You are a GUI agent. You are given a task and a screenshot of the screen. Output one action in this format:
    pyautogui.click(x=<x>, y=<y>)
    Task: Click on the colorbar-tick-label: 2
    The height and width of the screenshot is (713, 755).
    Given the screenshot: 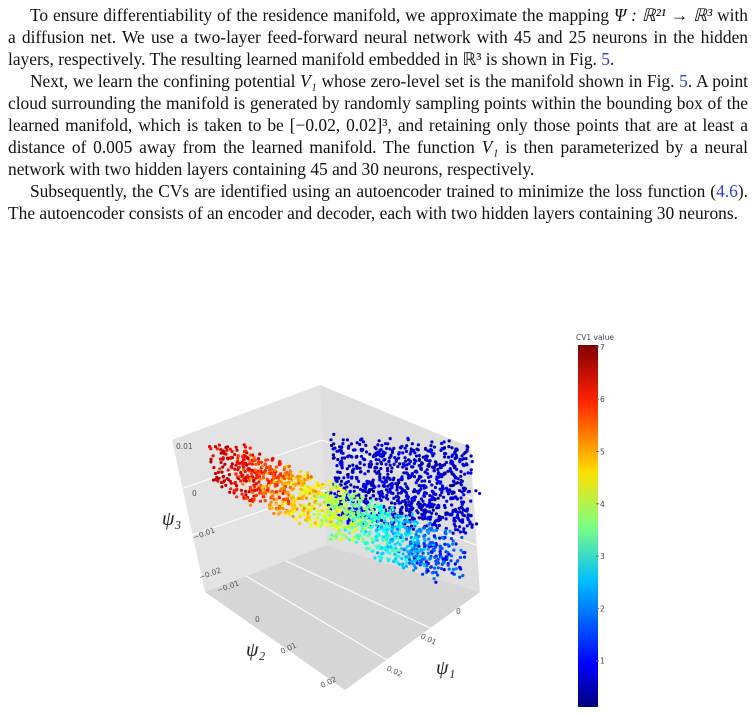 What is the action you would take?
    pyautogui.click(x=602, y=608)
    